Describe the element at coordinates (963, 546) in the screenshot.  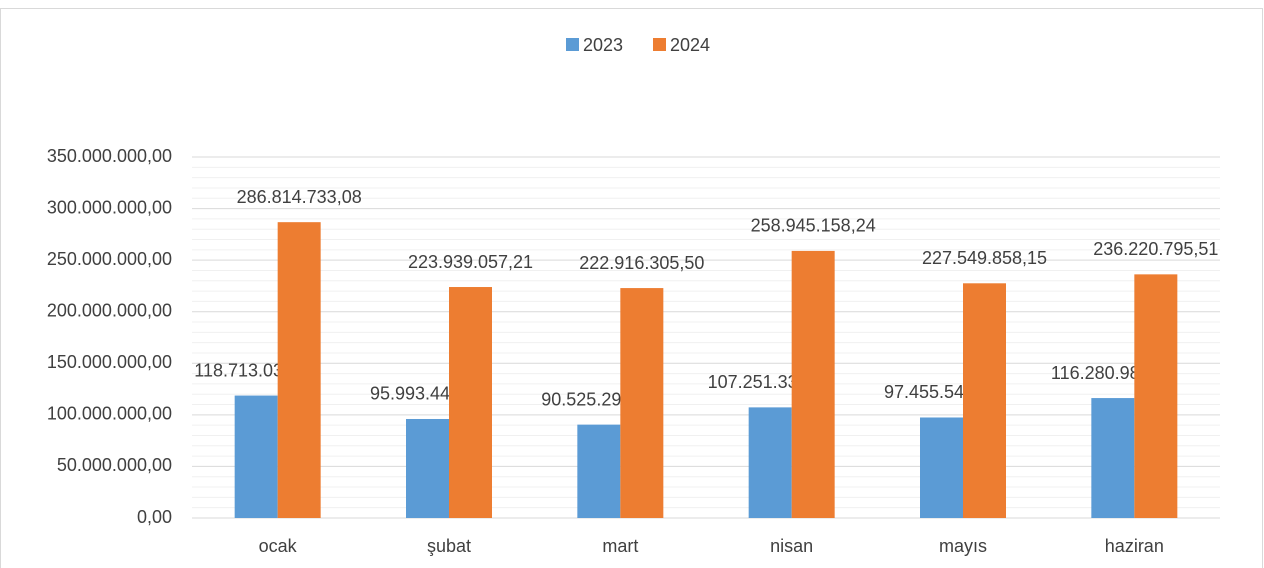
I see `x-tick-label: mayıs` at that location.